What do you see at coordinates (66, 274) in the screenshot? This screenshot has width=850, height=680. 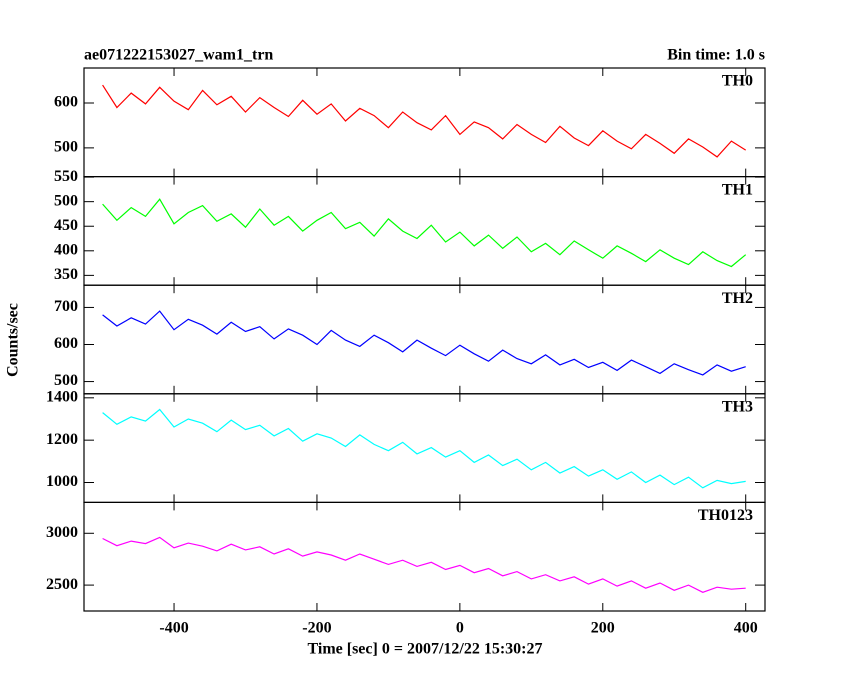 I see `y-tick-label: 350` at bounding box center [66, 274].